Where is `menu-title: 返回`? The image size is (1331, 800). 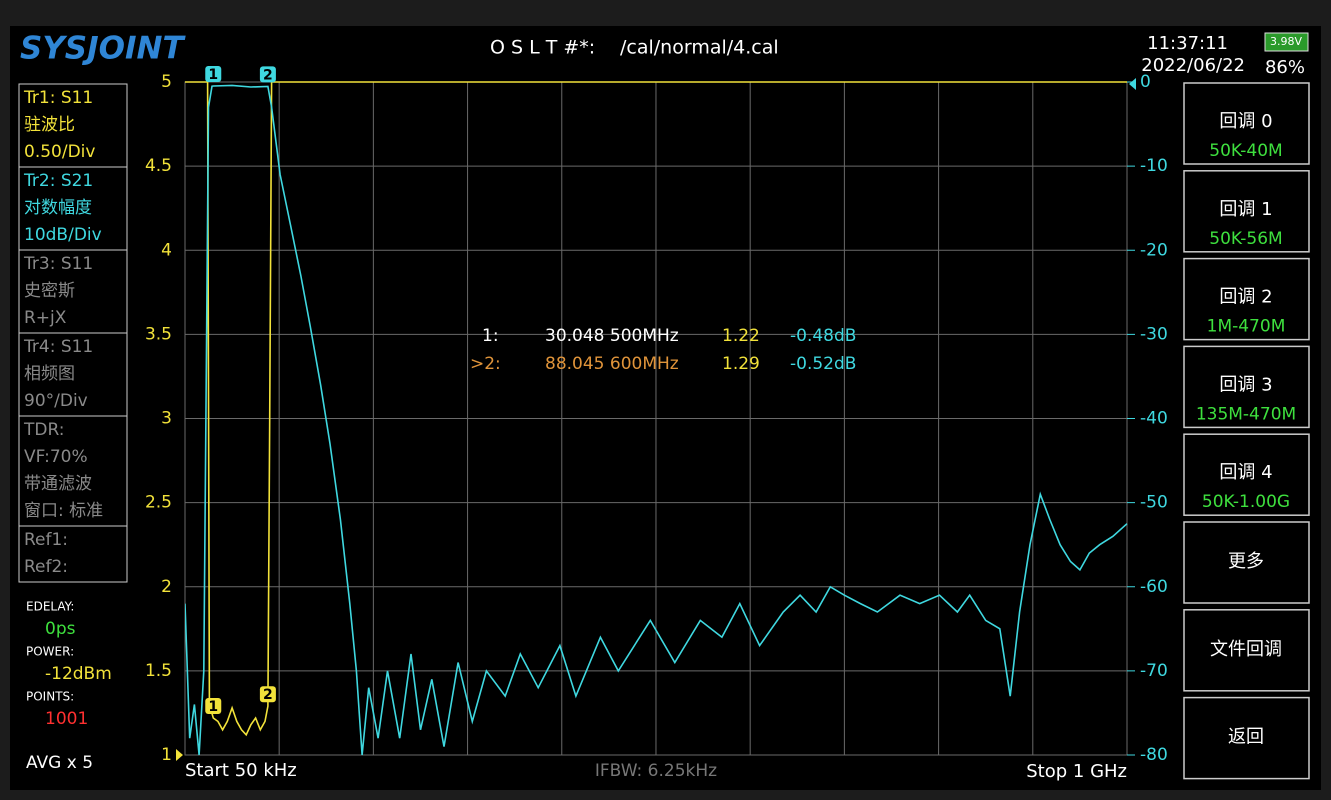
menu-title: 返回 is located at coordinates (1246, 737).